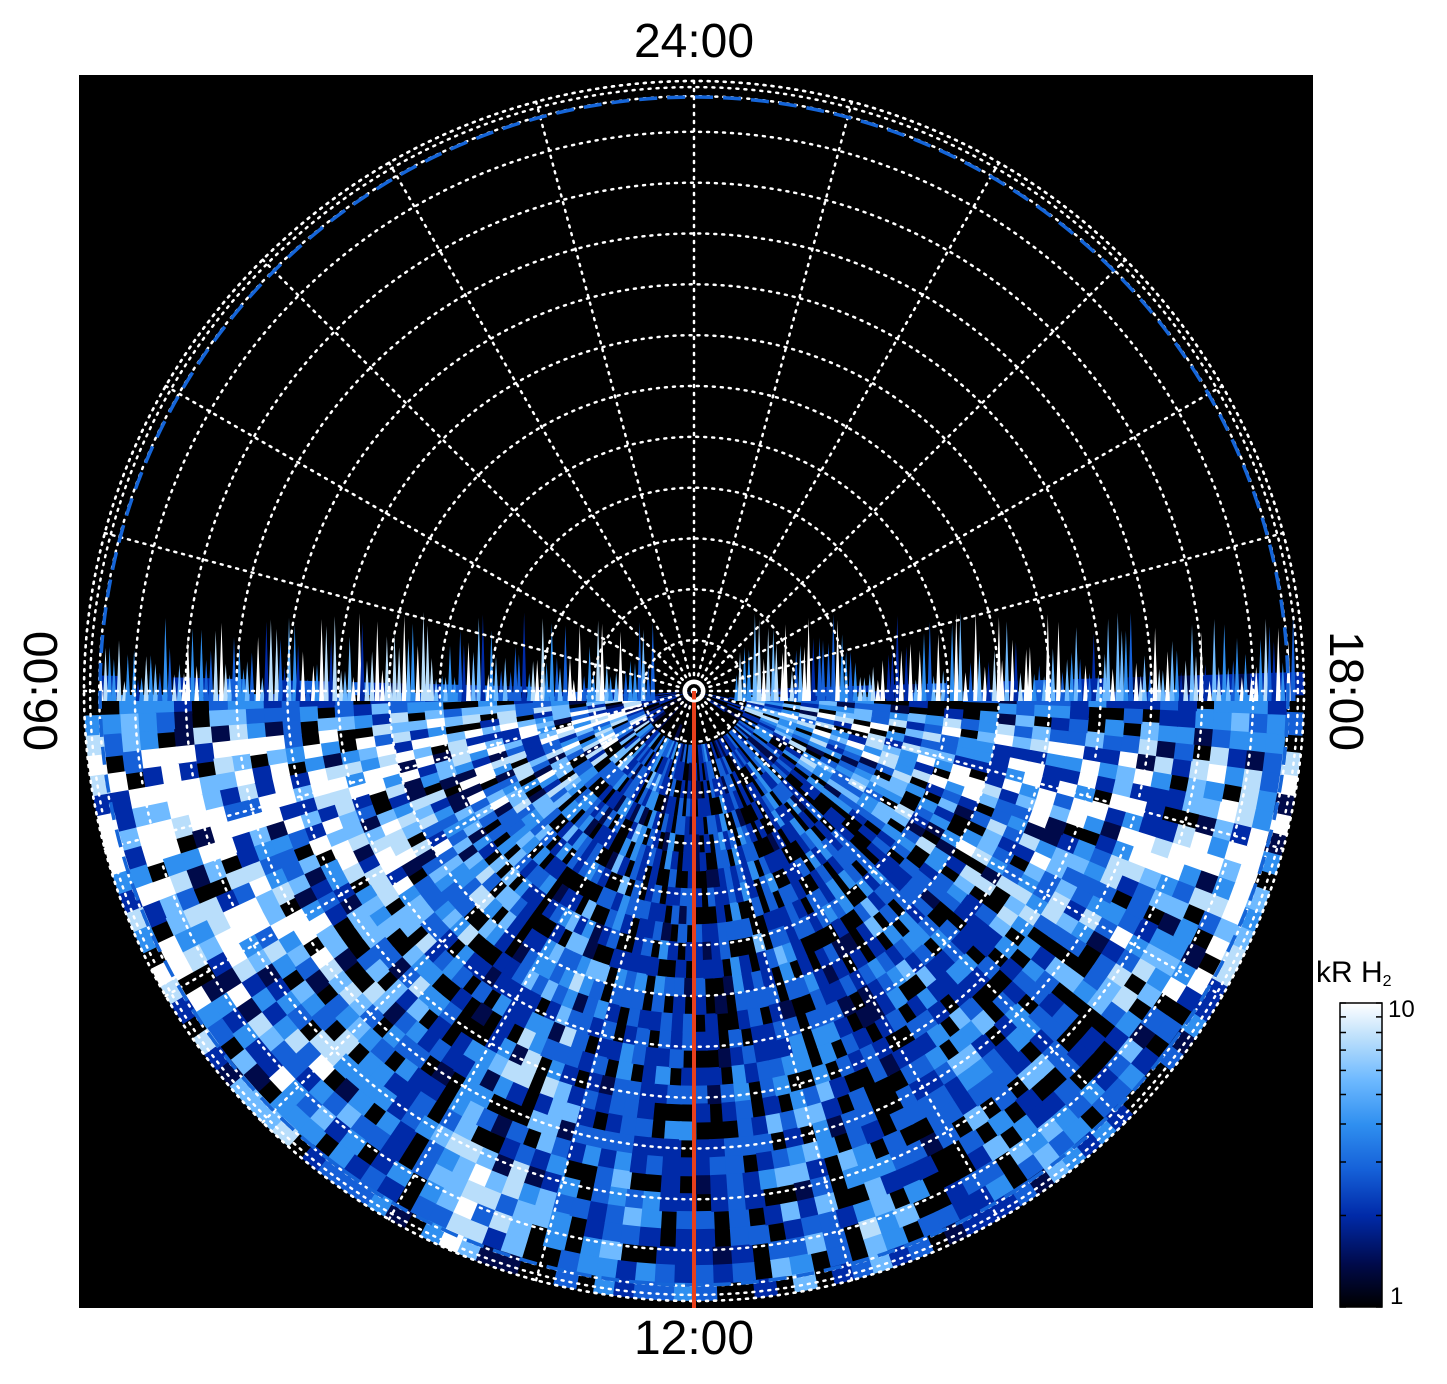 The height and width of the screenshot is (1384, 1447). What do you see at coordinates (1349, 972) in the screenshot?
I see `colorbar-unit: kR H` at bounding box center [1349, 972].